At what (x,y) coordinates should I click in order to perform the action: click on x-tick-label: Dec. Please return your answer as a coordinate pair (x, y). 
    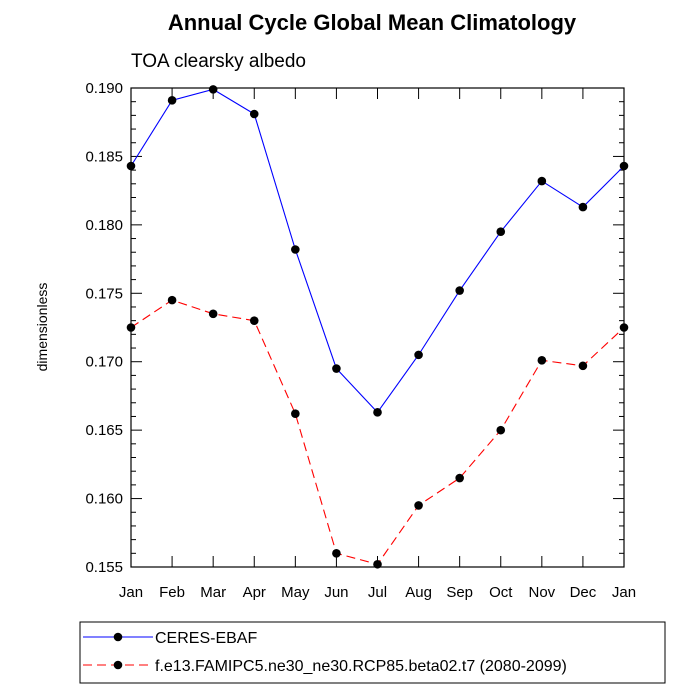
    Looking at the image, I should click on (583, 592).